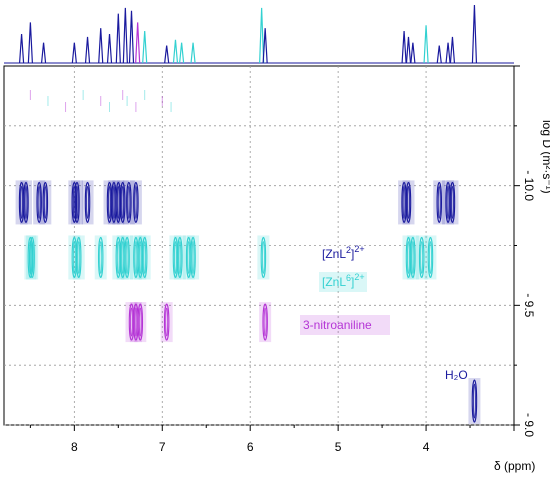 This screenshot has height=477, width=550. Describe the element at coordinates (100, 101) in the screenshot. I see `noise-marks` at that location.